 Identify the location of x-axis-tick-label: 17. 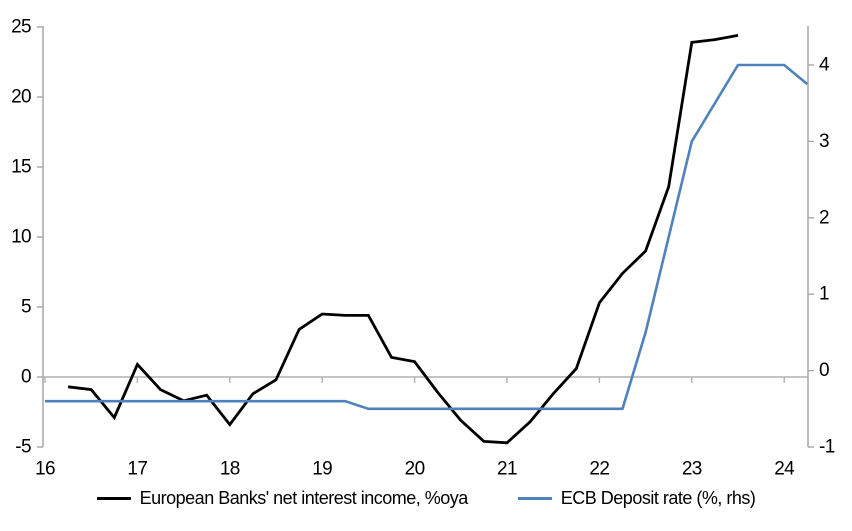
(137, 469).